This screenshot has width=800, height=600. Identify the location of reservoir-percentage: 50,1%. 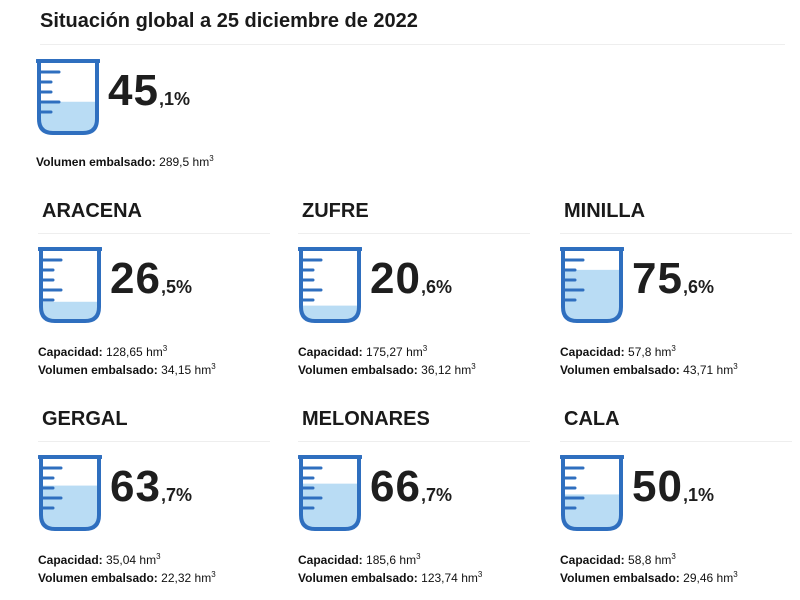
(673, 487).